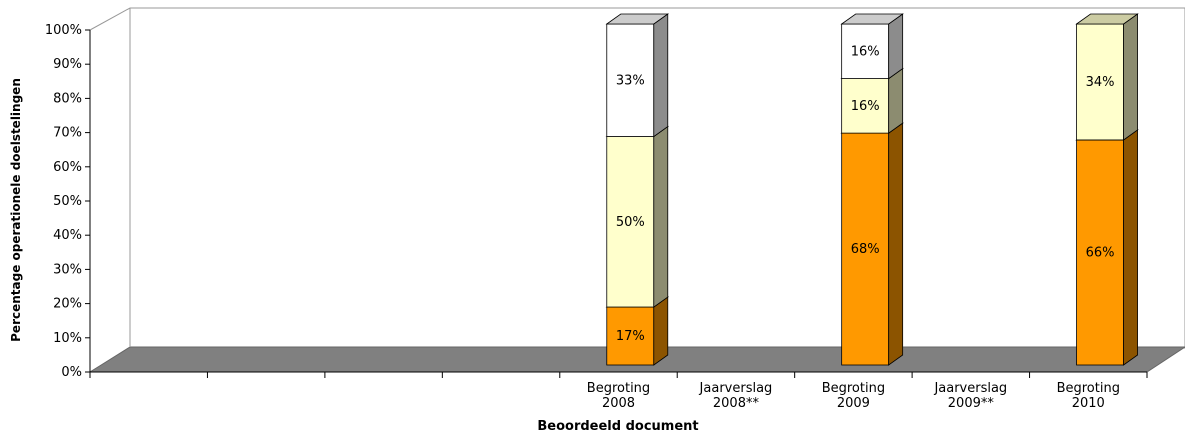 This screenshot has height=442, width=1185. Describe the element at coordinates (63, 30) in the screenshot. I see `y-tick-label: 100%` at that location.